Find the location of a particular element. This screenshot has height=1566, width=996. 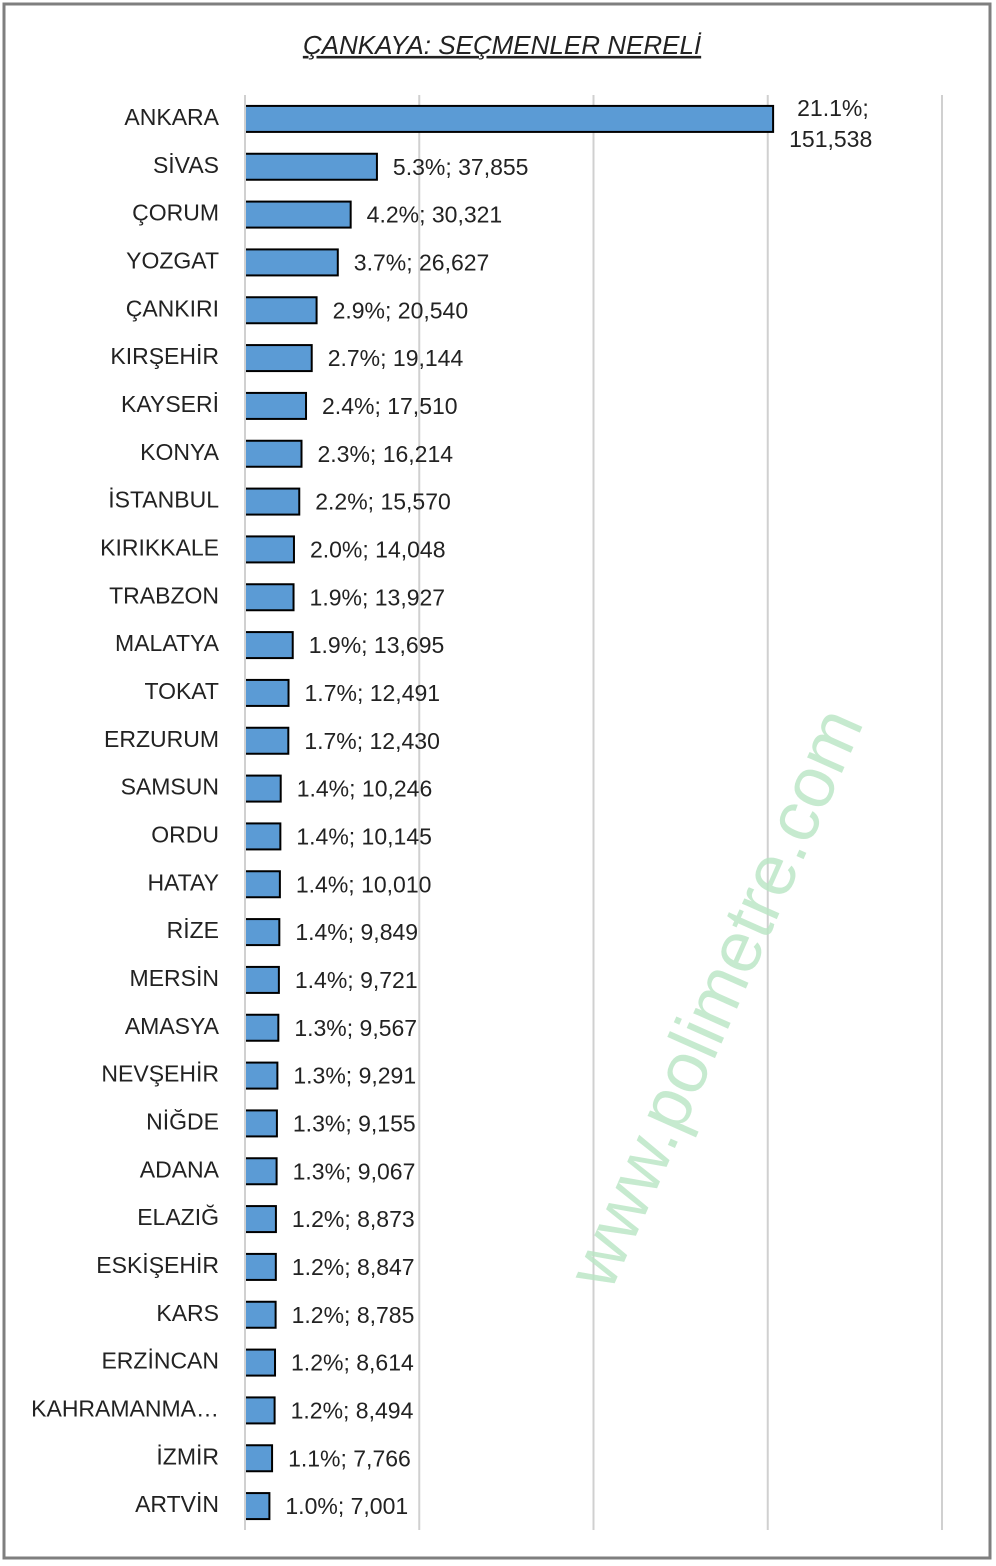

data-label: 2.4%; 17,510 is located at coordinates (390, 406).